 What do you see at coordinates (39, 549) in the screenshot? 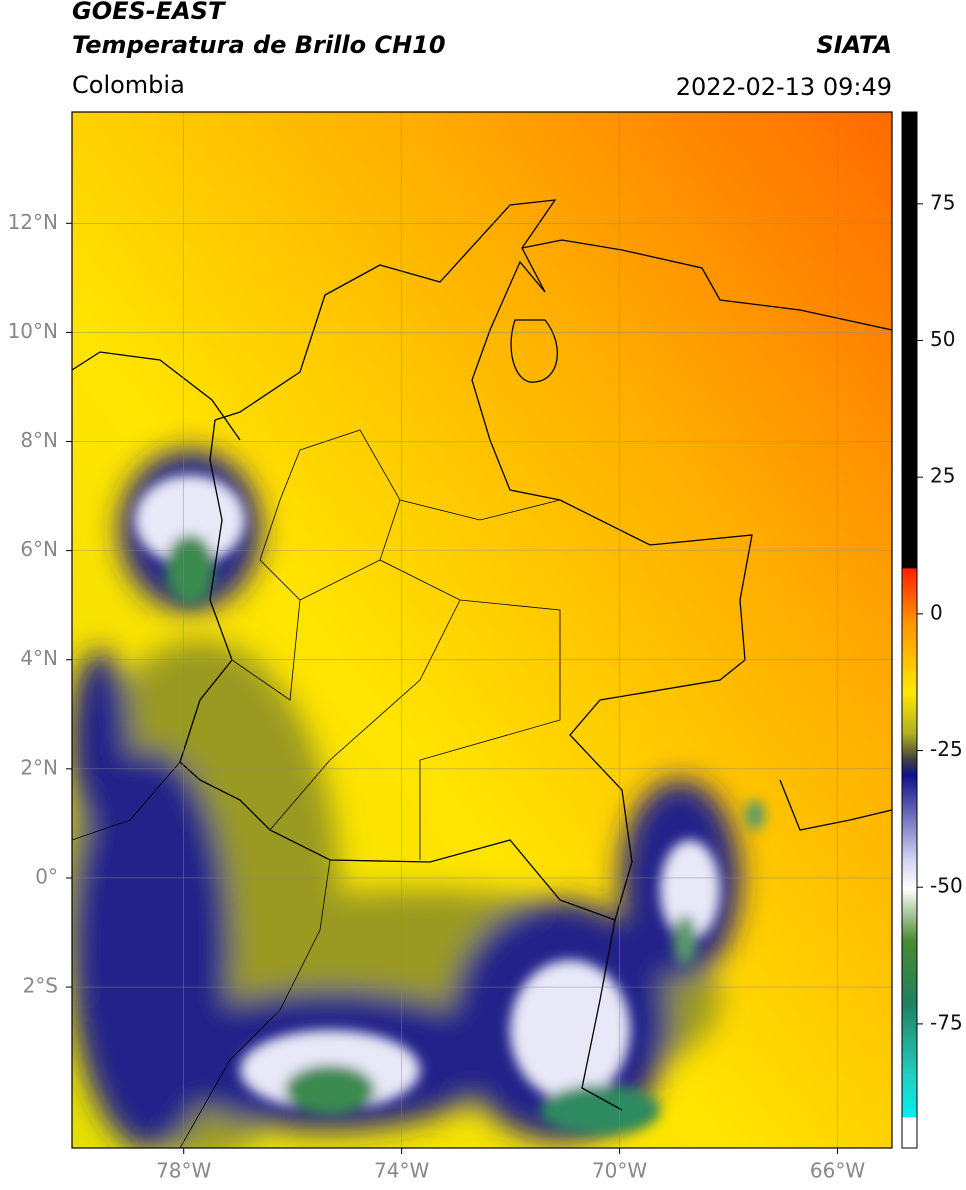
I see `y-tick-label: 6°N` at bounding box center [39, 549].